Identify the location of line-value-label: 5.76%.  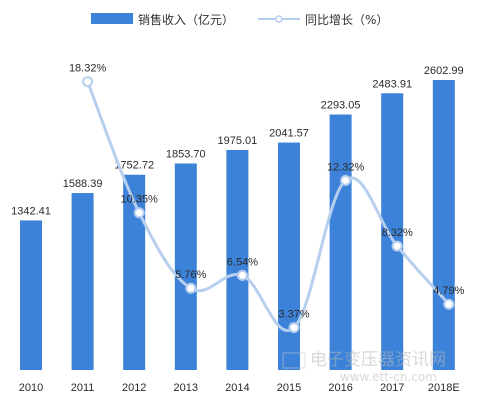
(190, 275).